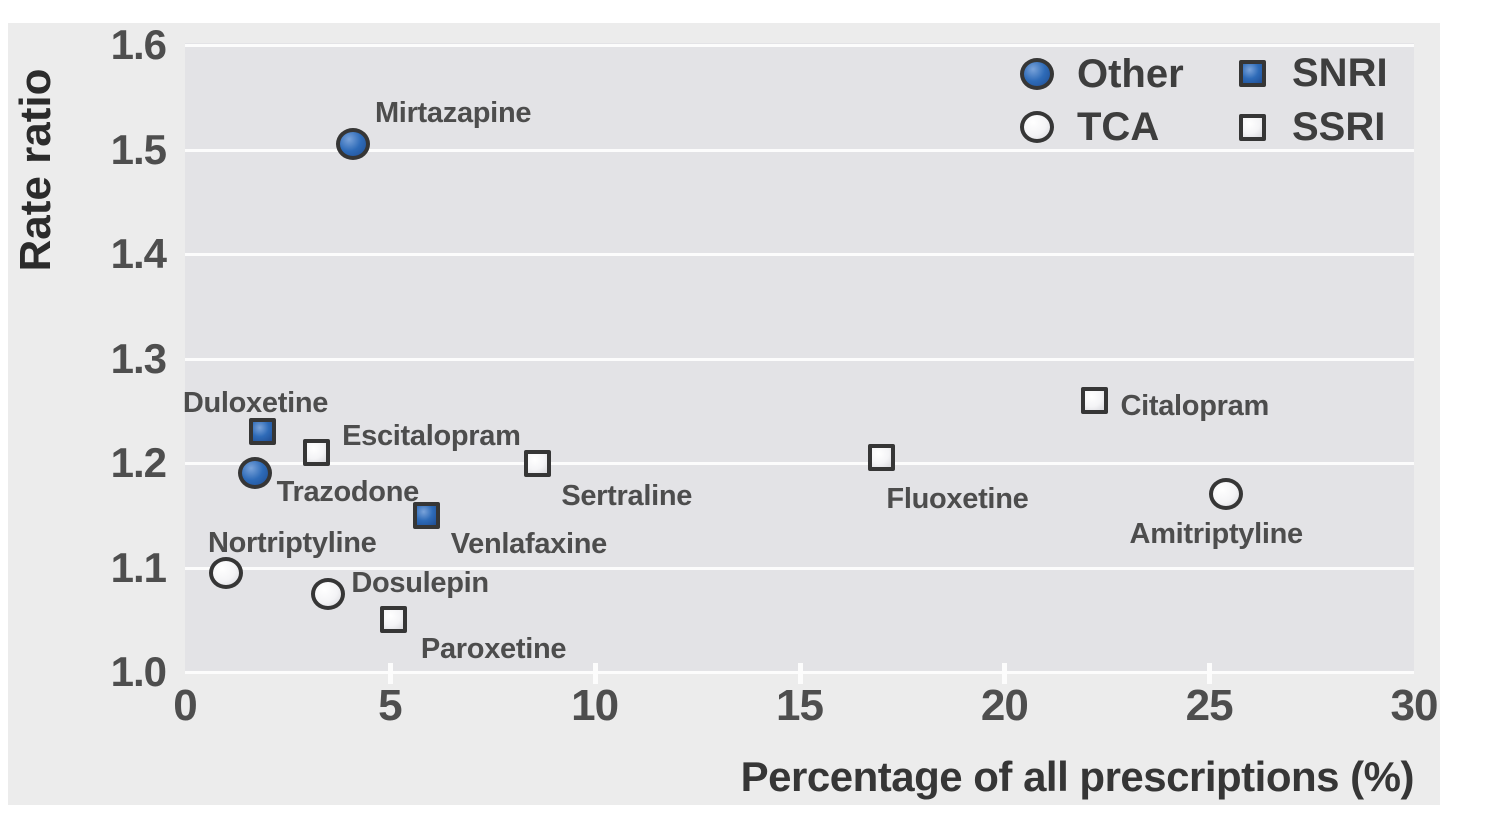  I want to click on point-duloxetine-marker, so click(263, 432).